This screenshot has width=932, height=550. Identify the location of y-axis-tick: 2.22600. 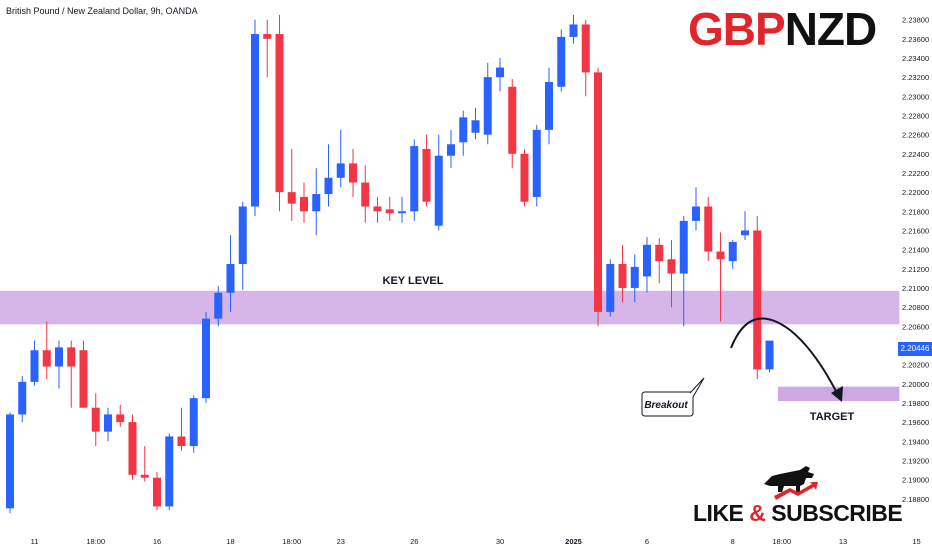
(915, 135).